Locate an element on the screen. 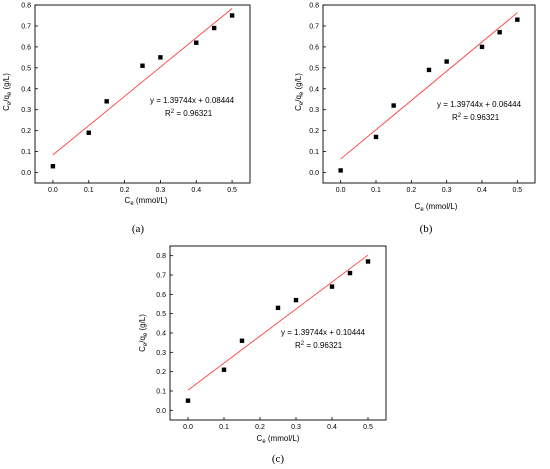 Image resolution: width=550 pixels, height=469 pixels. panel-caption: (a) is located at coordinates (138, 229).